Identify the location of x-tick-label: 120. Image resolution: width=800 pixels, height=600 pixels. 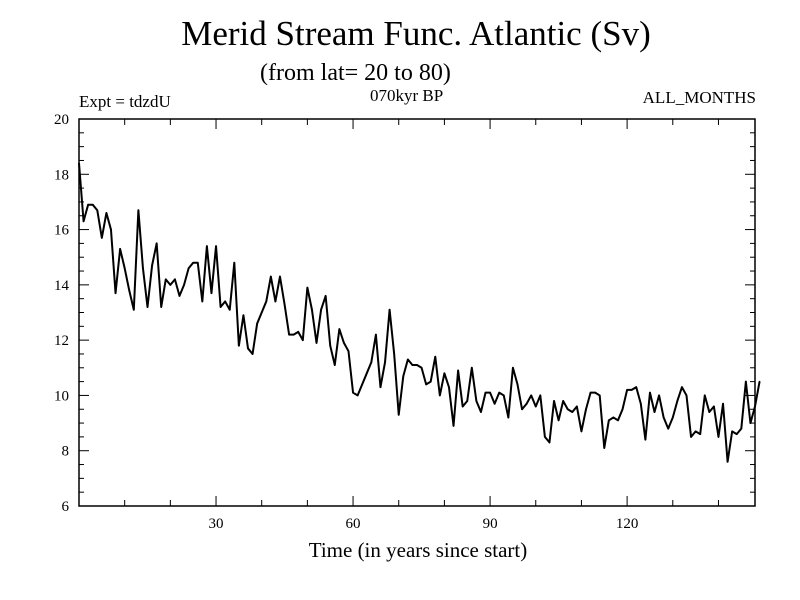
(627, 524).